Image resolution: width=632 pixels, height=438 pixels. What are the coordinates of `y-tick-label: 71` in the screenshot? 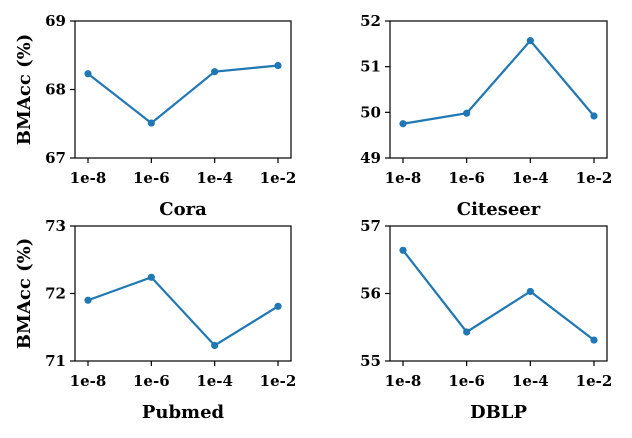 It's located at (55, 361).